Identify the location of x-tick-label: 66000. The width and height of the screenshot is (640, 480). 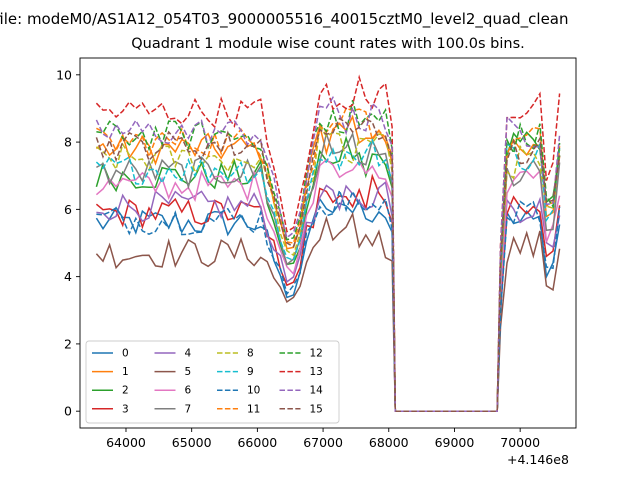
(257, 442).